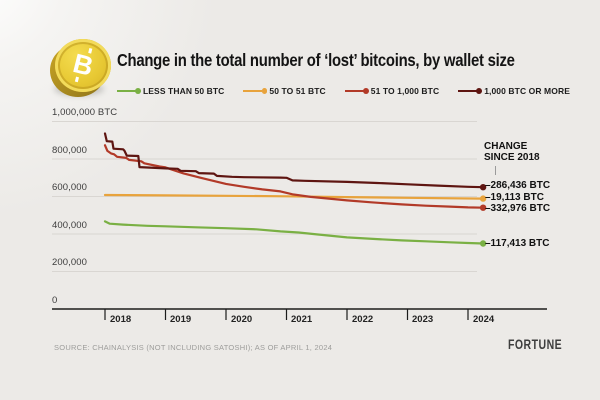  I want to click on x-tick-label: 2019, so click(181, 319).